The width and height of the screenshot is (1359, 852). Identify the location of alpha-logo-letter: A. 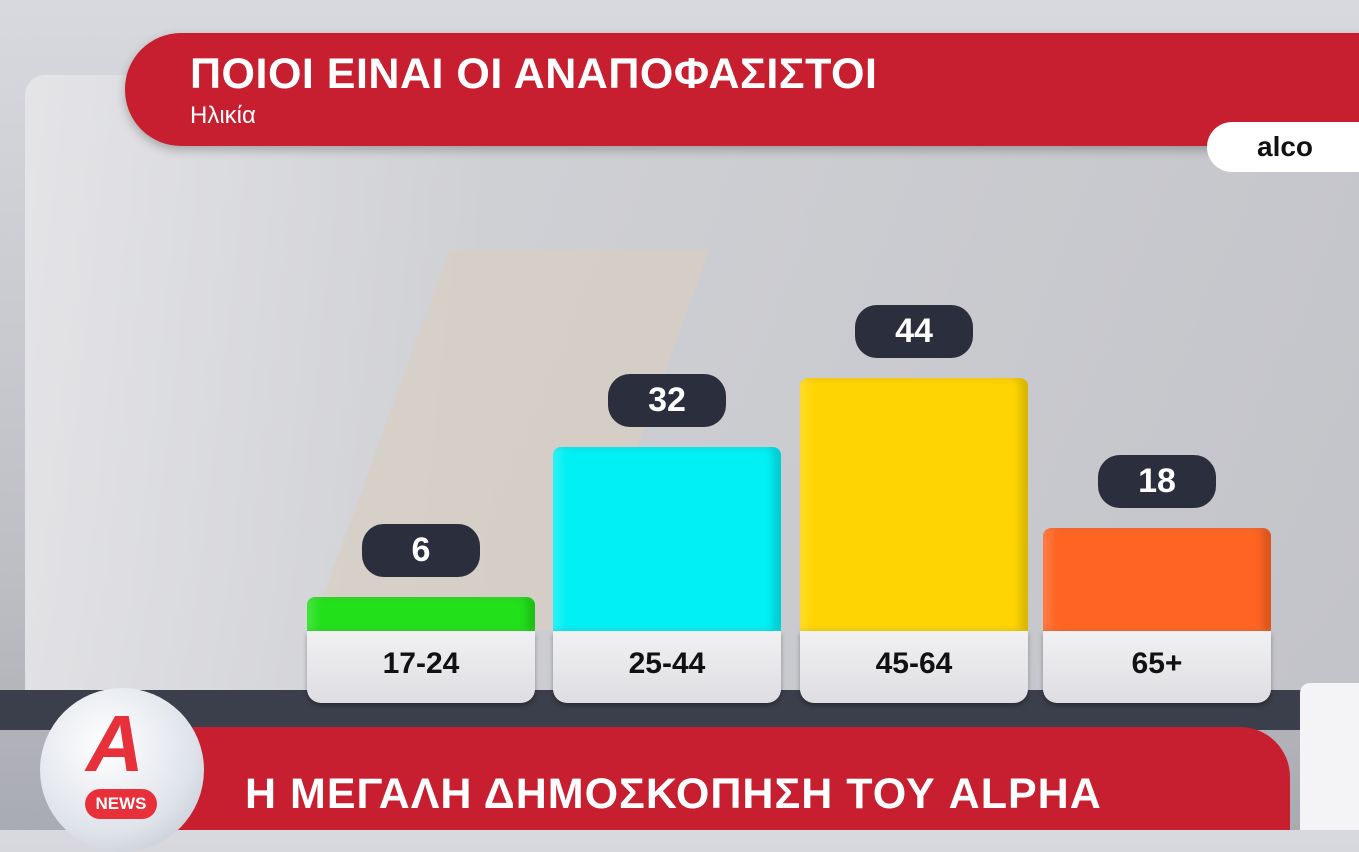
(115, 743).